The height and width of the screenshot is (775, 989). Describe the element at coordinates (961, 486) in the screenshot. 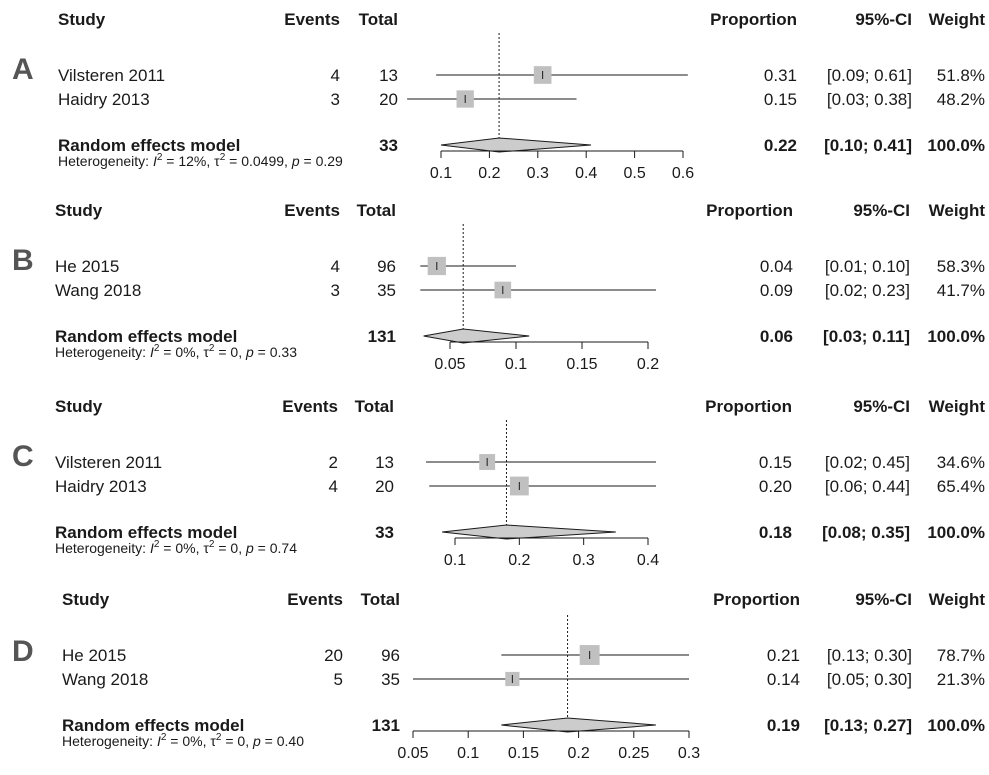

I see `study-weight: 65.4%` at that location.